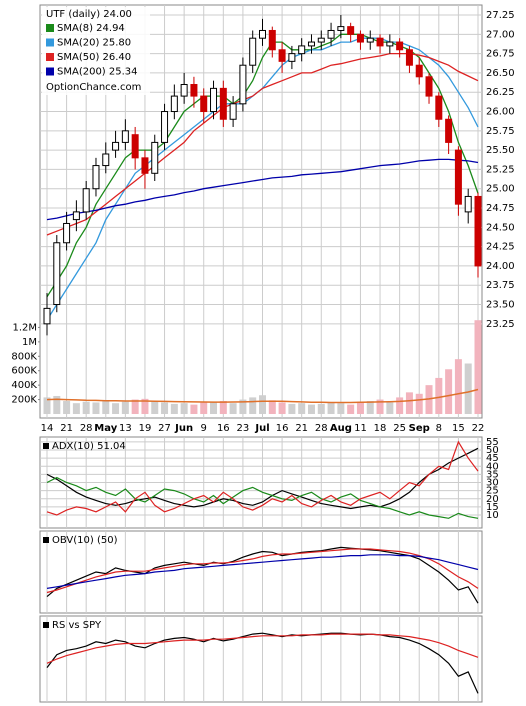 The image size is (526, 706). Describe the element at coordinates (93, 87) in the screenshot. I see `watermark: OptionChance.com` at that location.